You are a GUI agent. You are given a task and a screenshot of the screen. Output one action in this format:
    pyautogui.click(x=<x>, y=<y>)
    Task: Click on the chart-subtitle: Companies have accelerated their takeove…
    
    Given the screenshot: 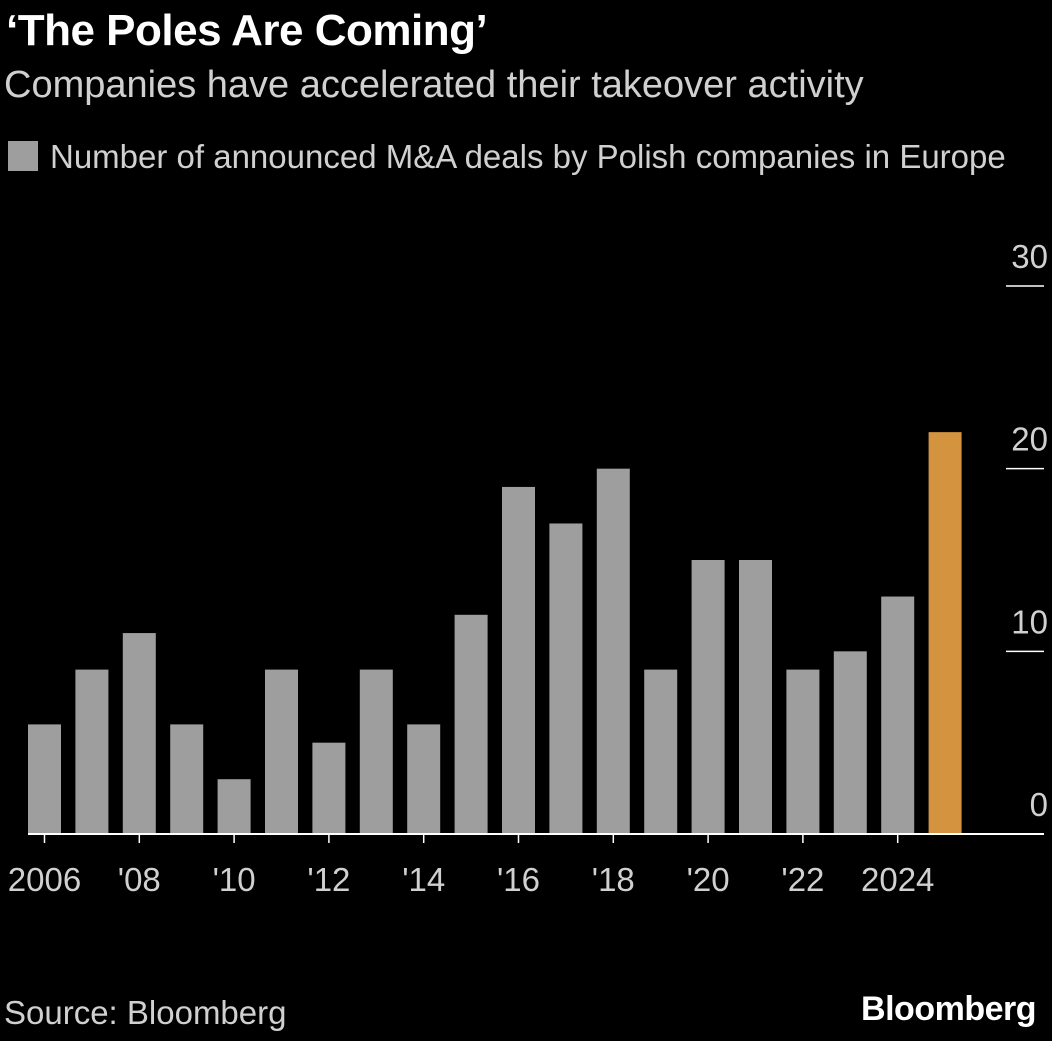 What is the action you would take?
    pyautogui.click(x=434, y=85)
    